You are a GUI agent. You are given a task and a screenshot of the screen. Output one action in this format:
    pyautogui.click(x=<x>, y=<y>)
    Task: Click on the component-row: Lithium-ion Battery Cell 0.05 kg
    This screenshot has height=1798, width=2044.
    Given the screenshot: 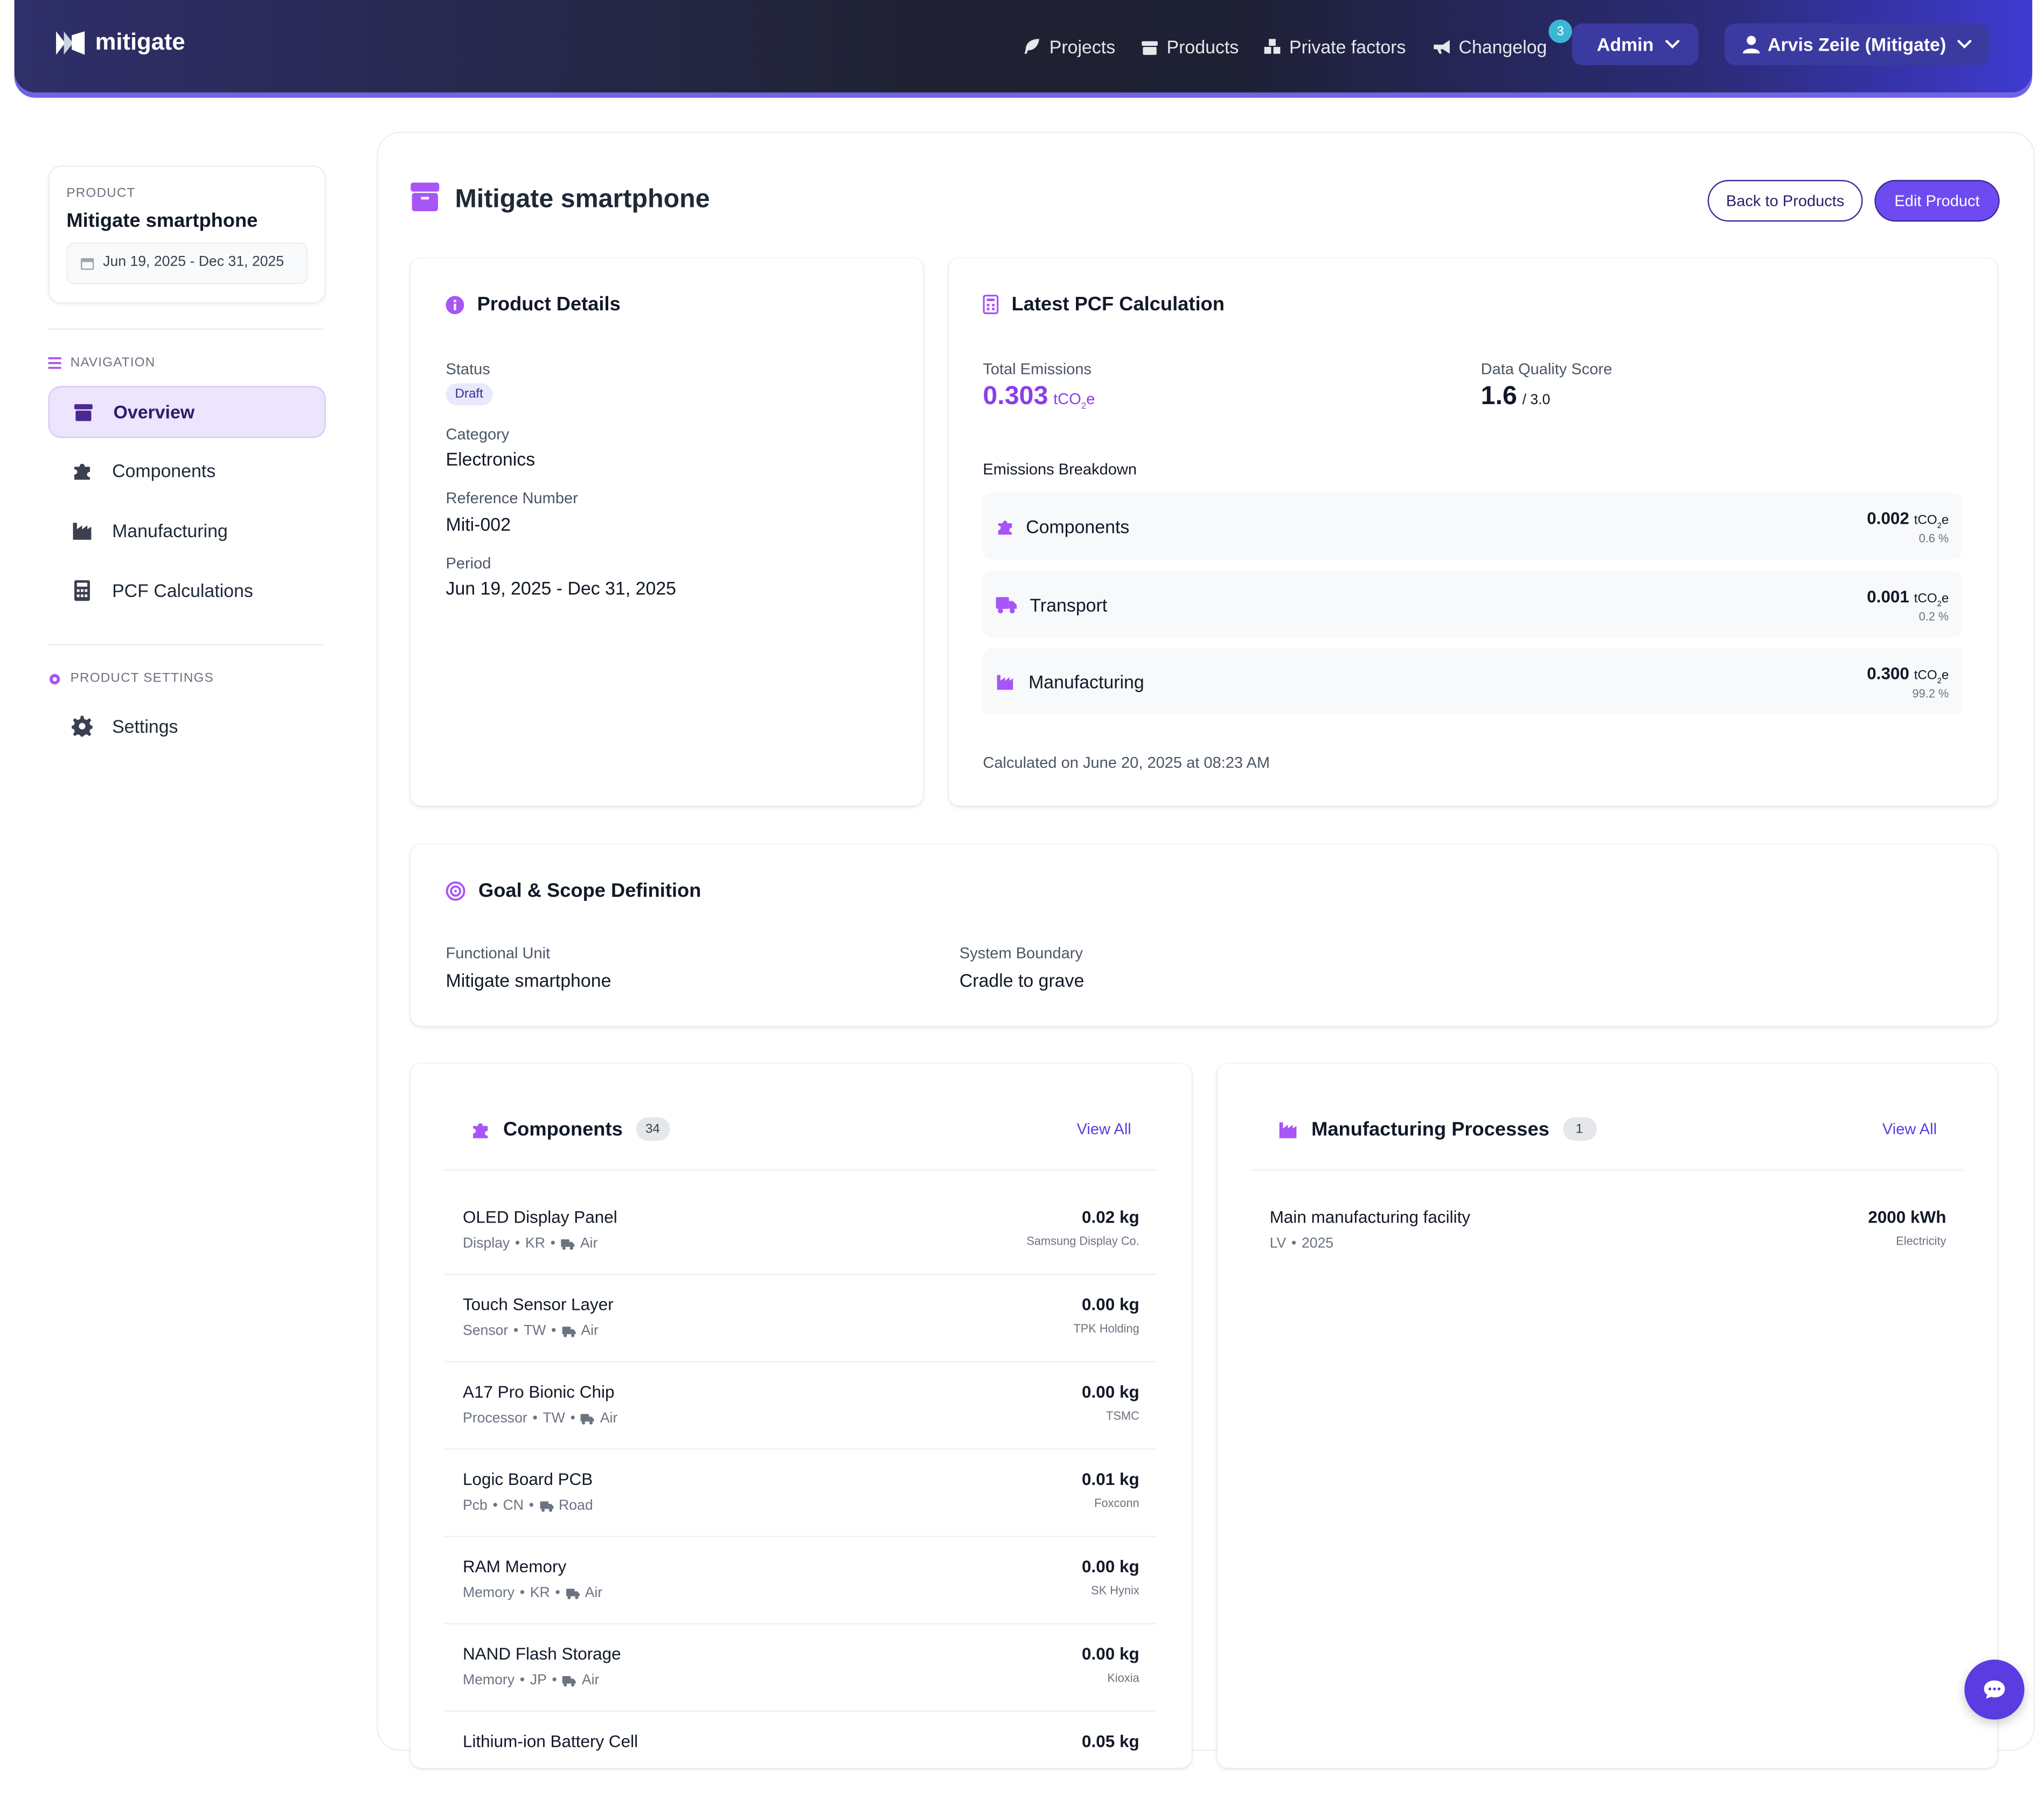 What is the action you would take?
    pyautogui.click(x=800, y=1755)
    